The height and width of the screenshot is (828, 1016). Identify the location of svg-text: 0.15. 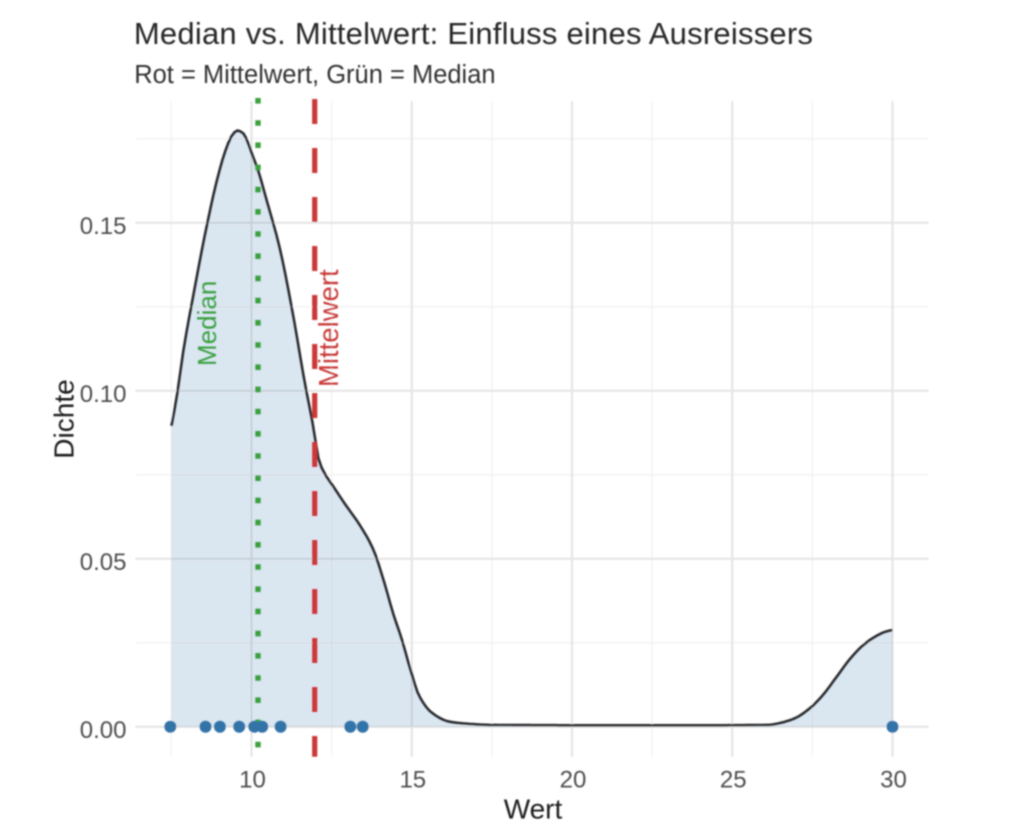
(103, 226).